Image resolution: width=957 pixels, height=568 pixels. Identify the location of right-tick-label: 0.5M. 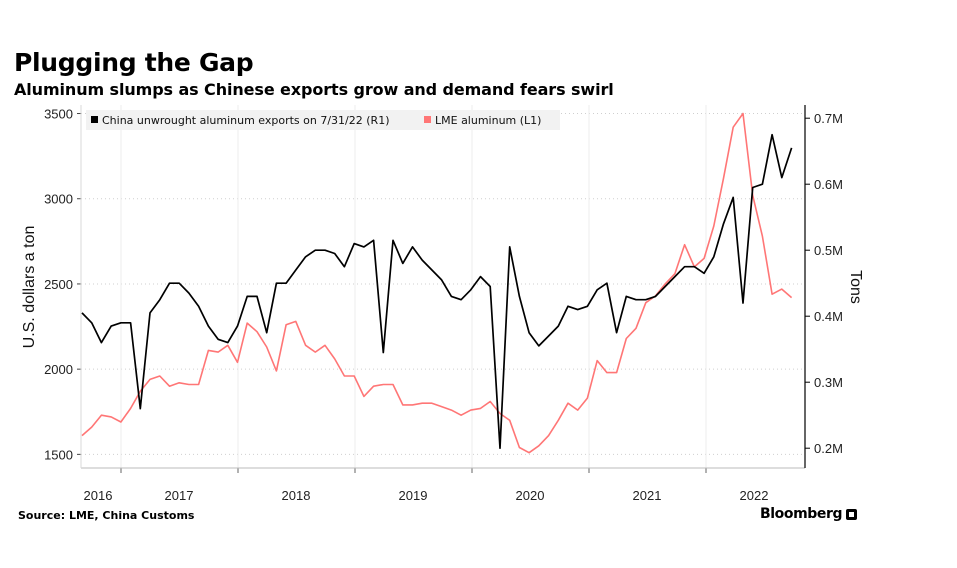
(828, 250).